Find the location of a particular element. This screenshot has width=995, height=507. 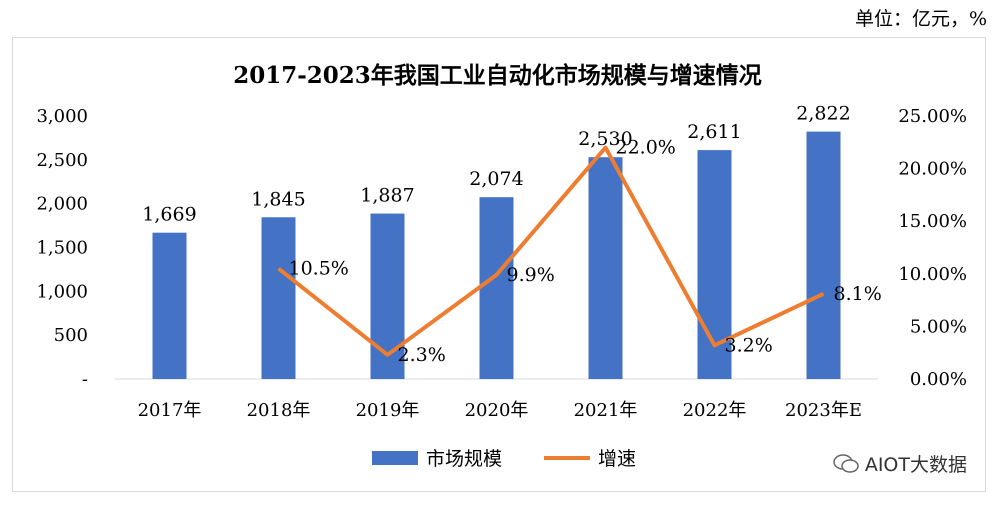

y-right-tick-label: 0.00% is located at coordinates (938, 379).